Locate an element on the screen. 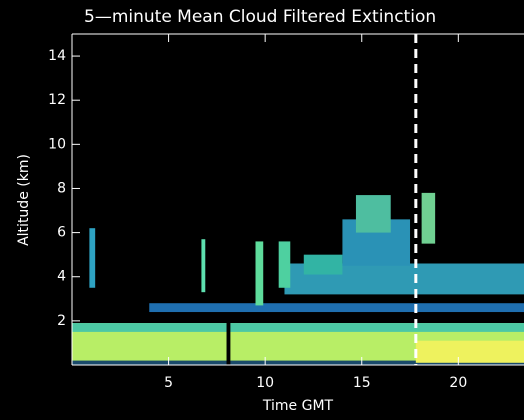 The height and width of the screenshot is (420, 524). x-tick-label: 10 is located at coordinates (265, 383).